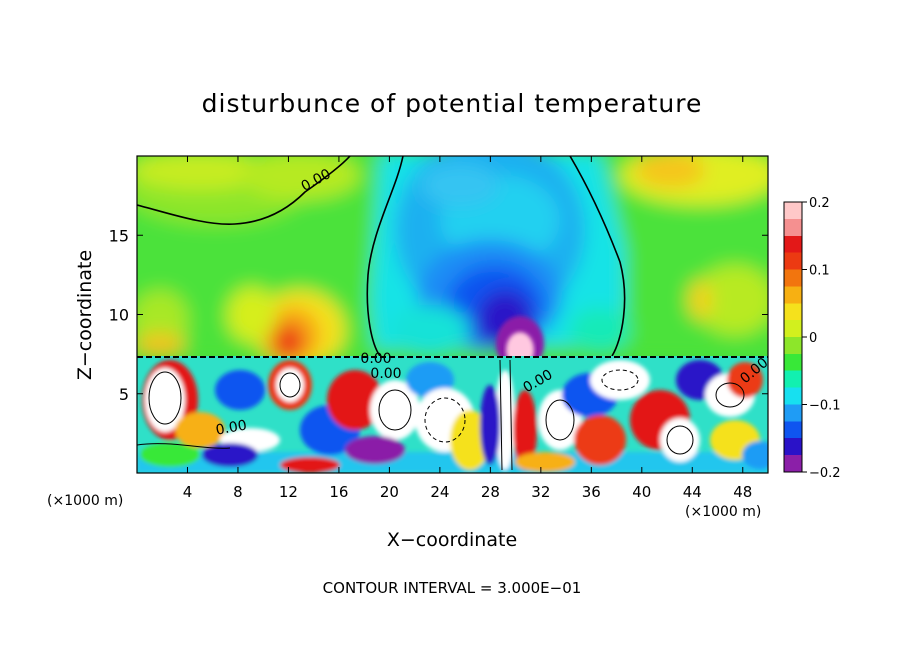 The width and height of the screenshot is (904, 659). I want to click on colorbar-tick-label: 0, so click(813, 338).